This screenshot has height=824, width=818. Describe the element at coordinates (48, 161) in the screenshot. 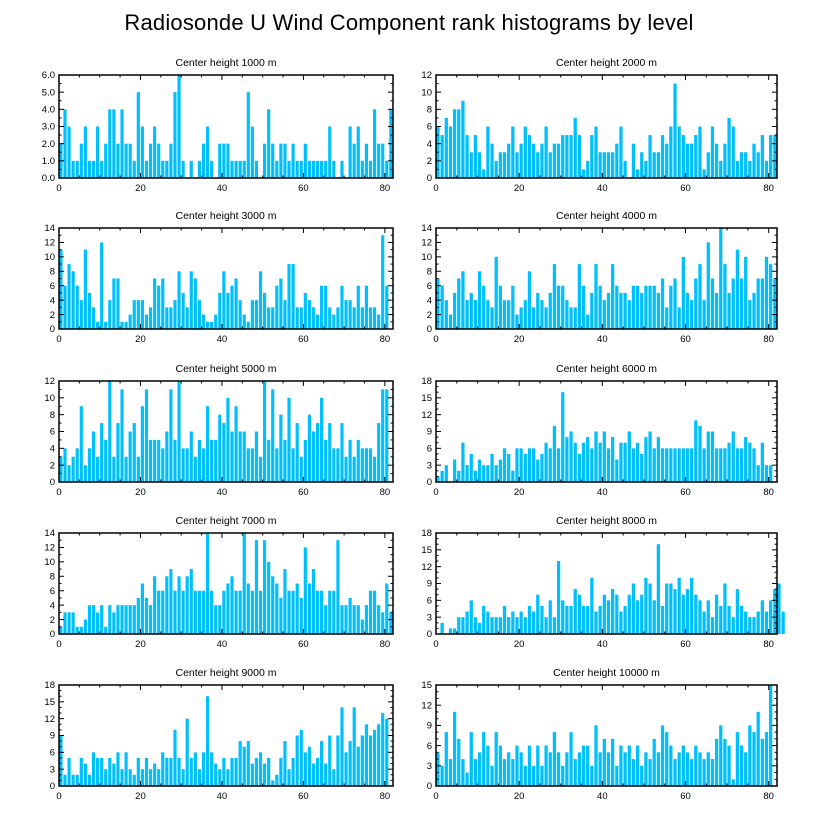

I see `y-tick-label: 1.0` at that location.